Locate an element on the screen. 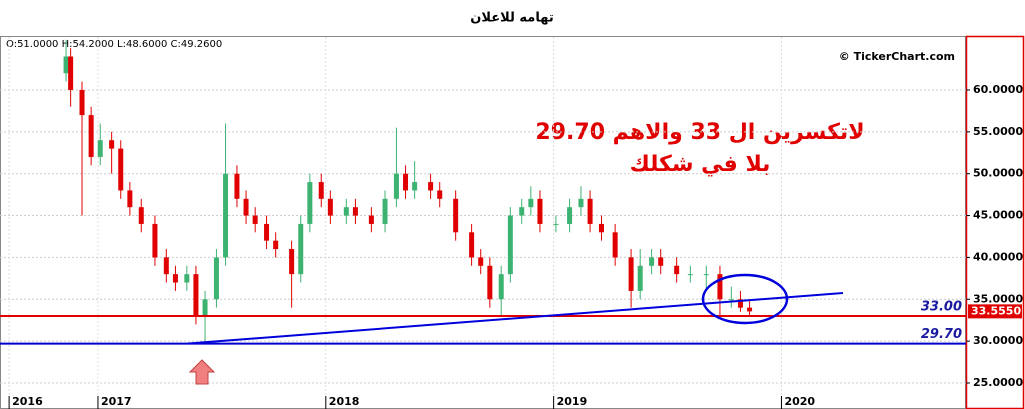 This screenshot has height=409, width=1025. header is located at coordinates (512, 18).